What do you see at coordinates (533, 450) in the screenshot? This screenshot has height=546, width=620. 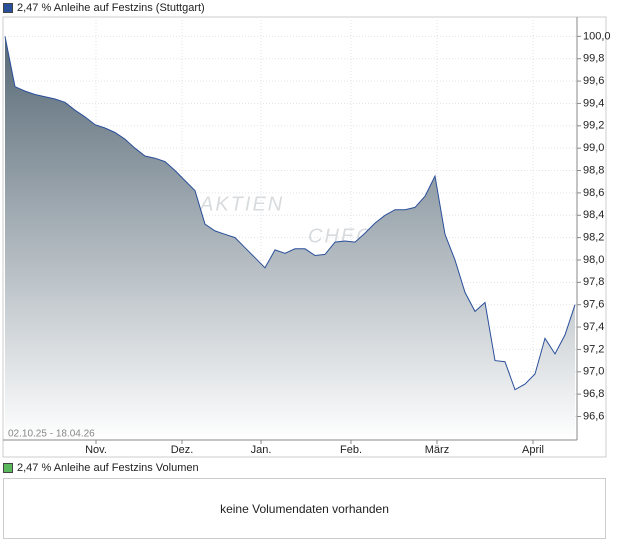 I see `x-tick-label: April` at bounding box center [533, 450].